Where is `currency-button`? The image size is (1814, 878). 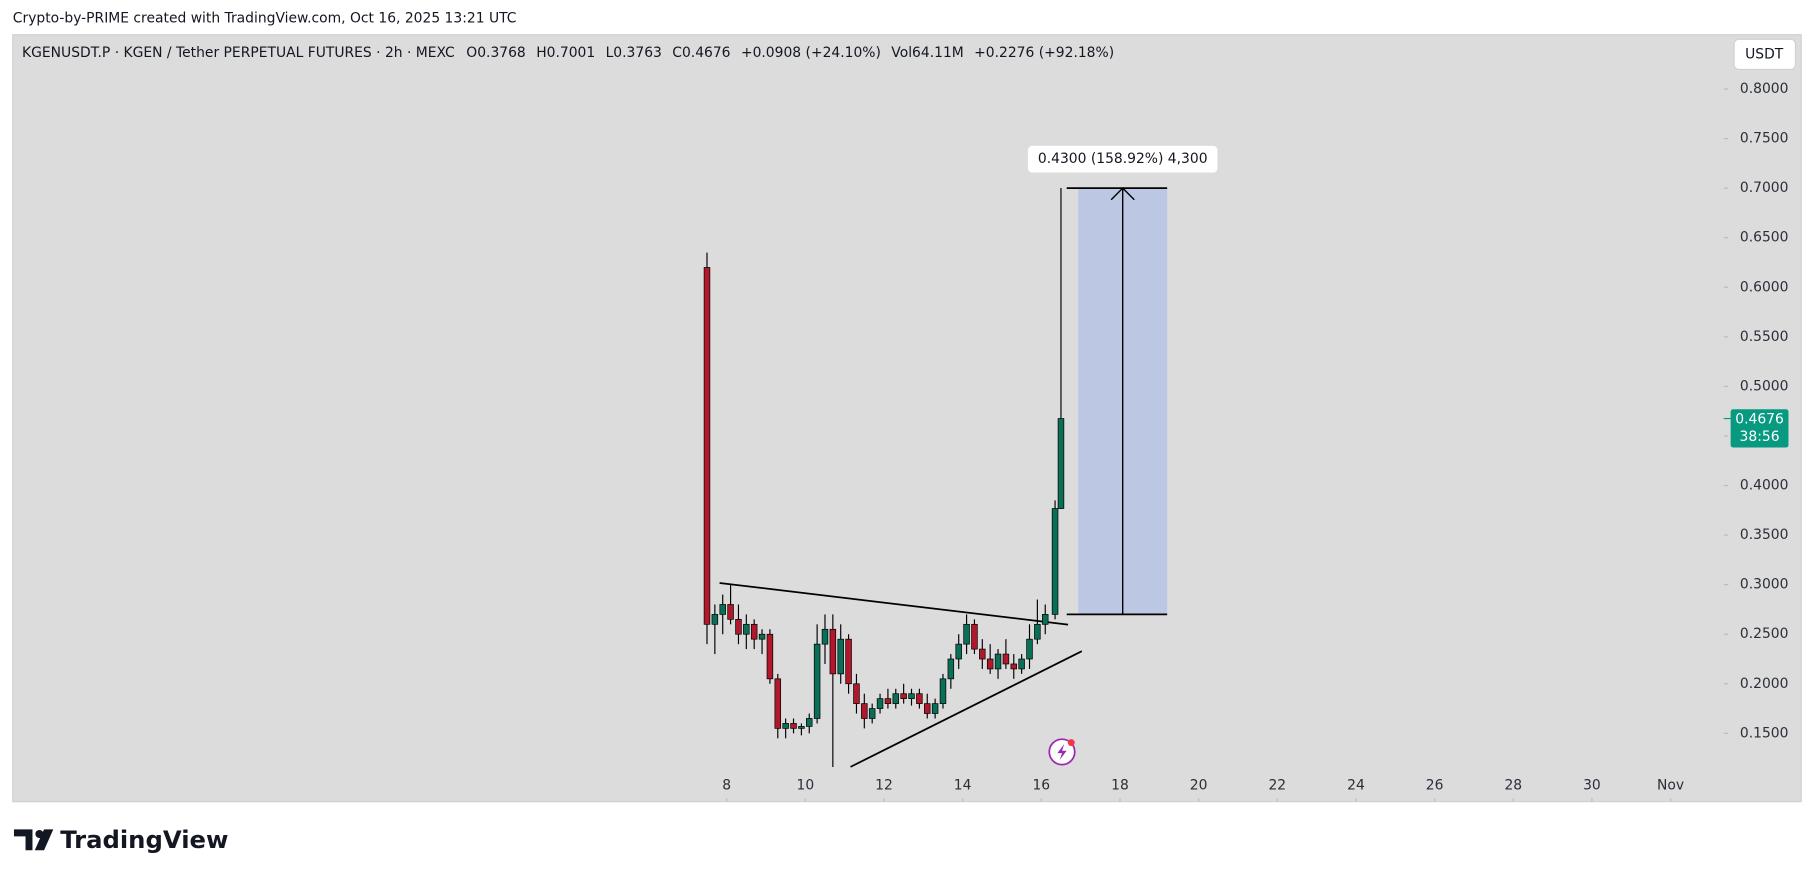 currency-button is located at coordinates (1764, 54).